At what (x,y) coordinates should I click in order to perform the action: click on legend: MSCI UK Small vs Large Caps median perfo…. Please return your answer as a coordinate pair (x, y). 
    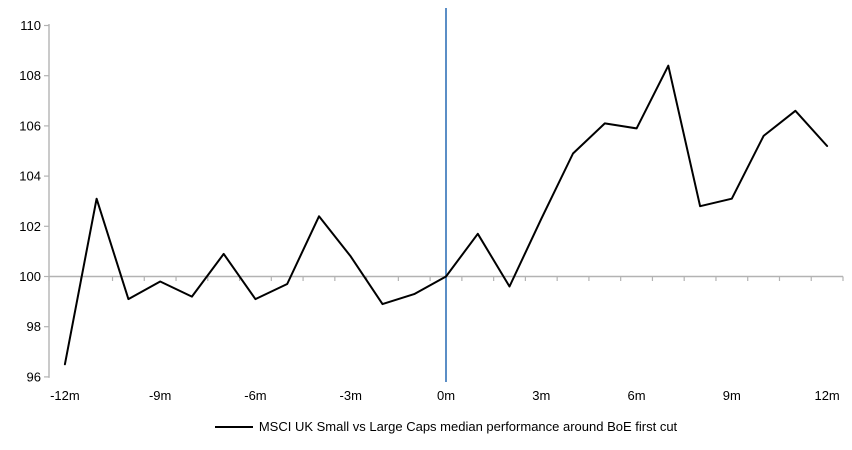
    Looking at the image, I should click on (446, 426).